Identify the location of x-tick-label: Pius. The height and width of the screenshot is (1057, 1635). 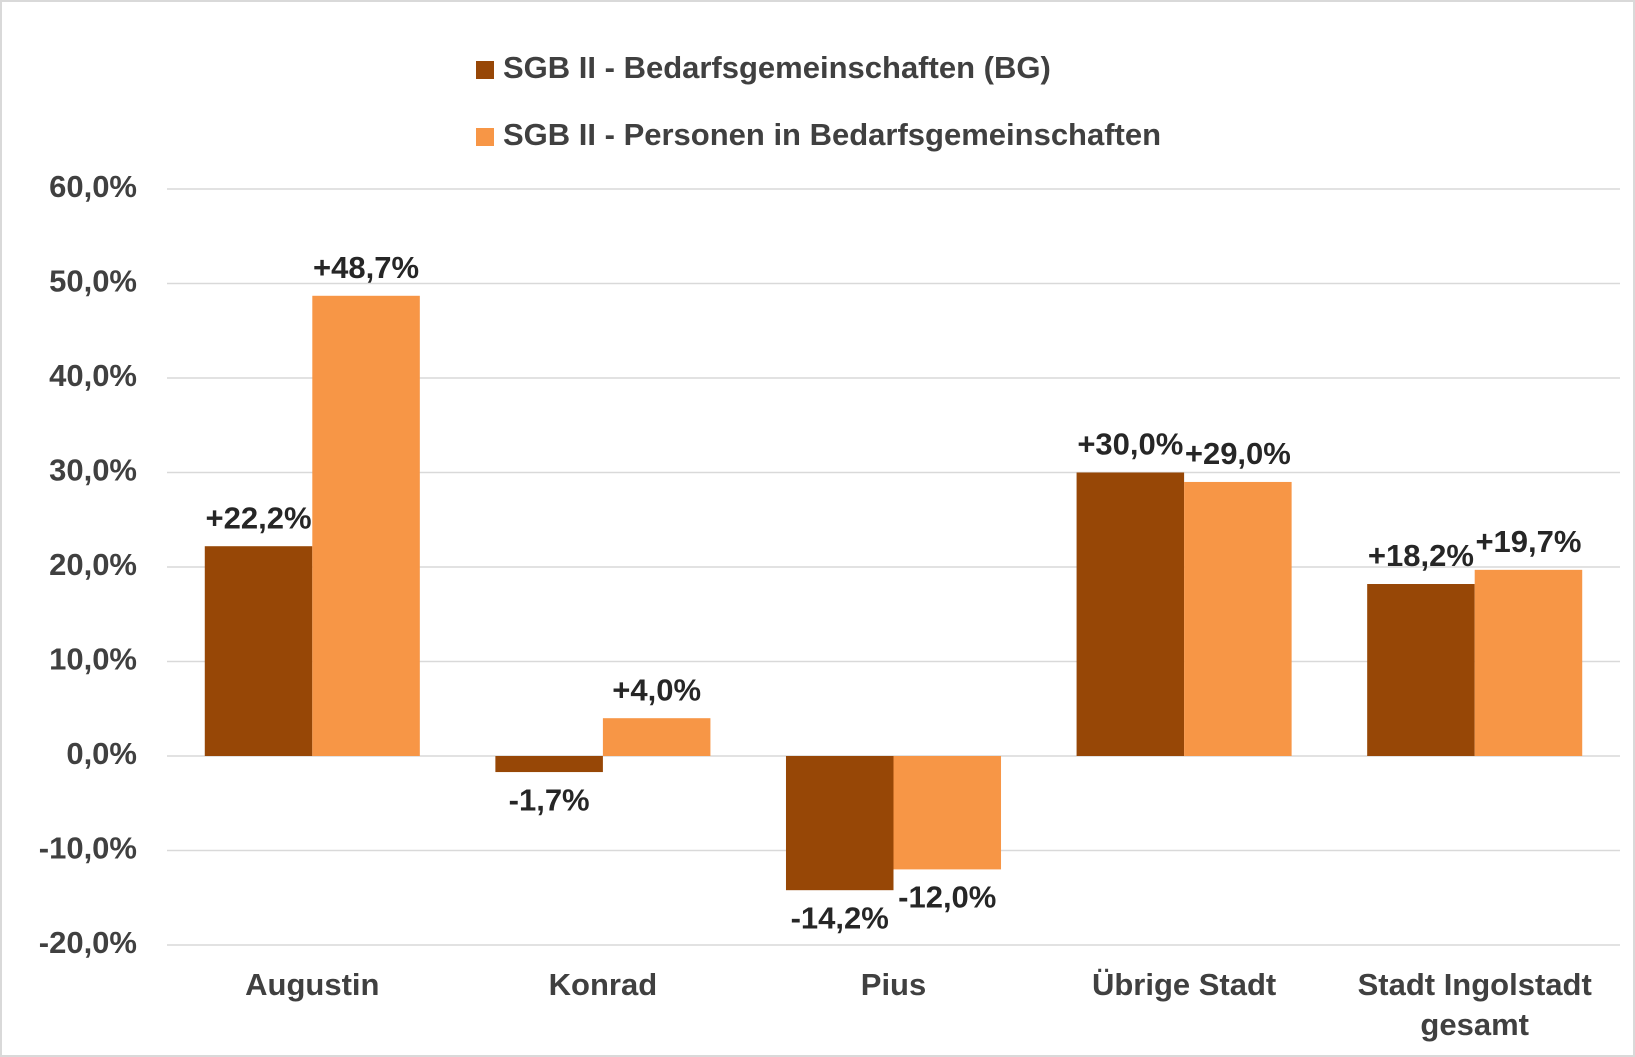
(893, 984).